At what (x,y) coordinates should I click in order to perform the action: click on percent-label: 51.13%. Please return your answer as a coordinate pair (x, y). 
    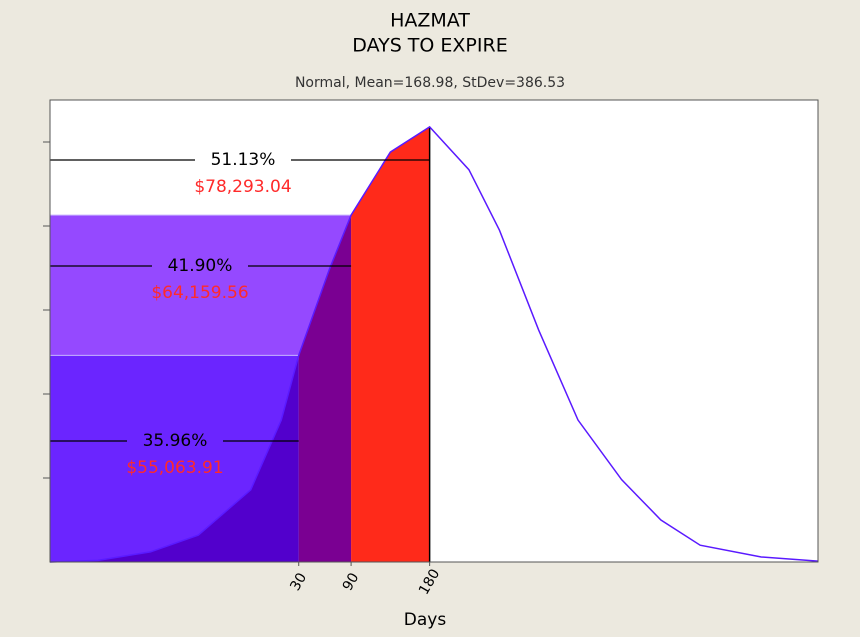
    Looking at the image, I should click on (243, 160).